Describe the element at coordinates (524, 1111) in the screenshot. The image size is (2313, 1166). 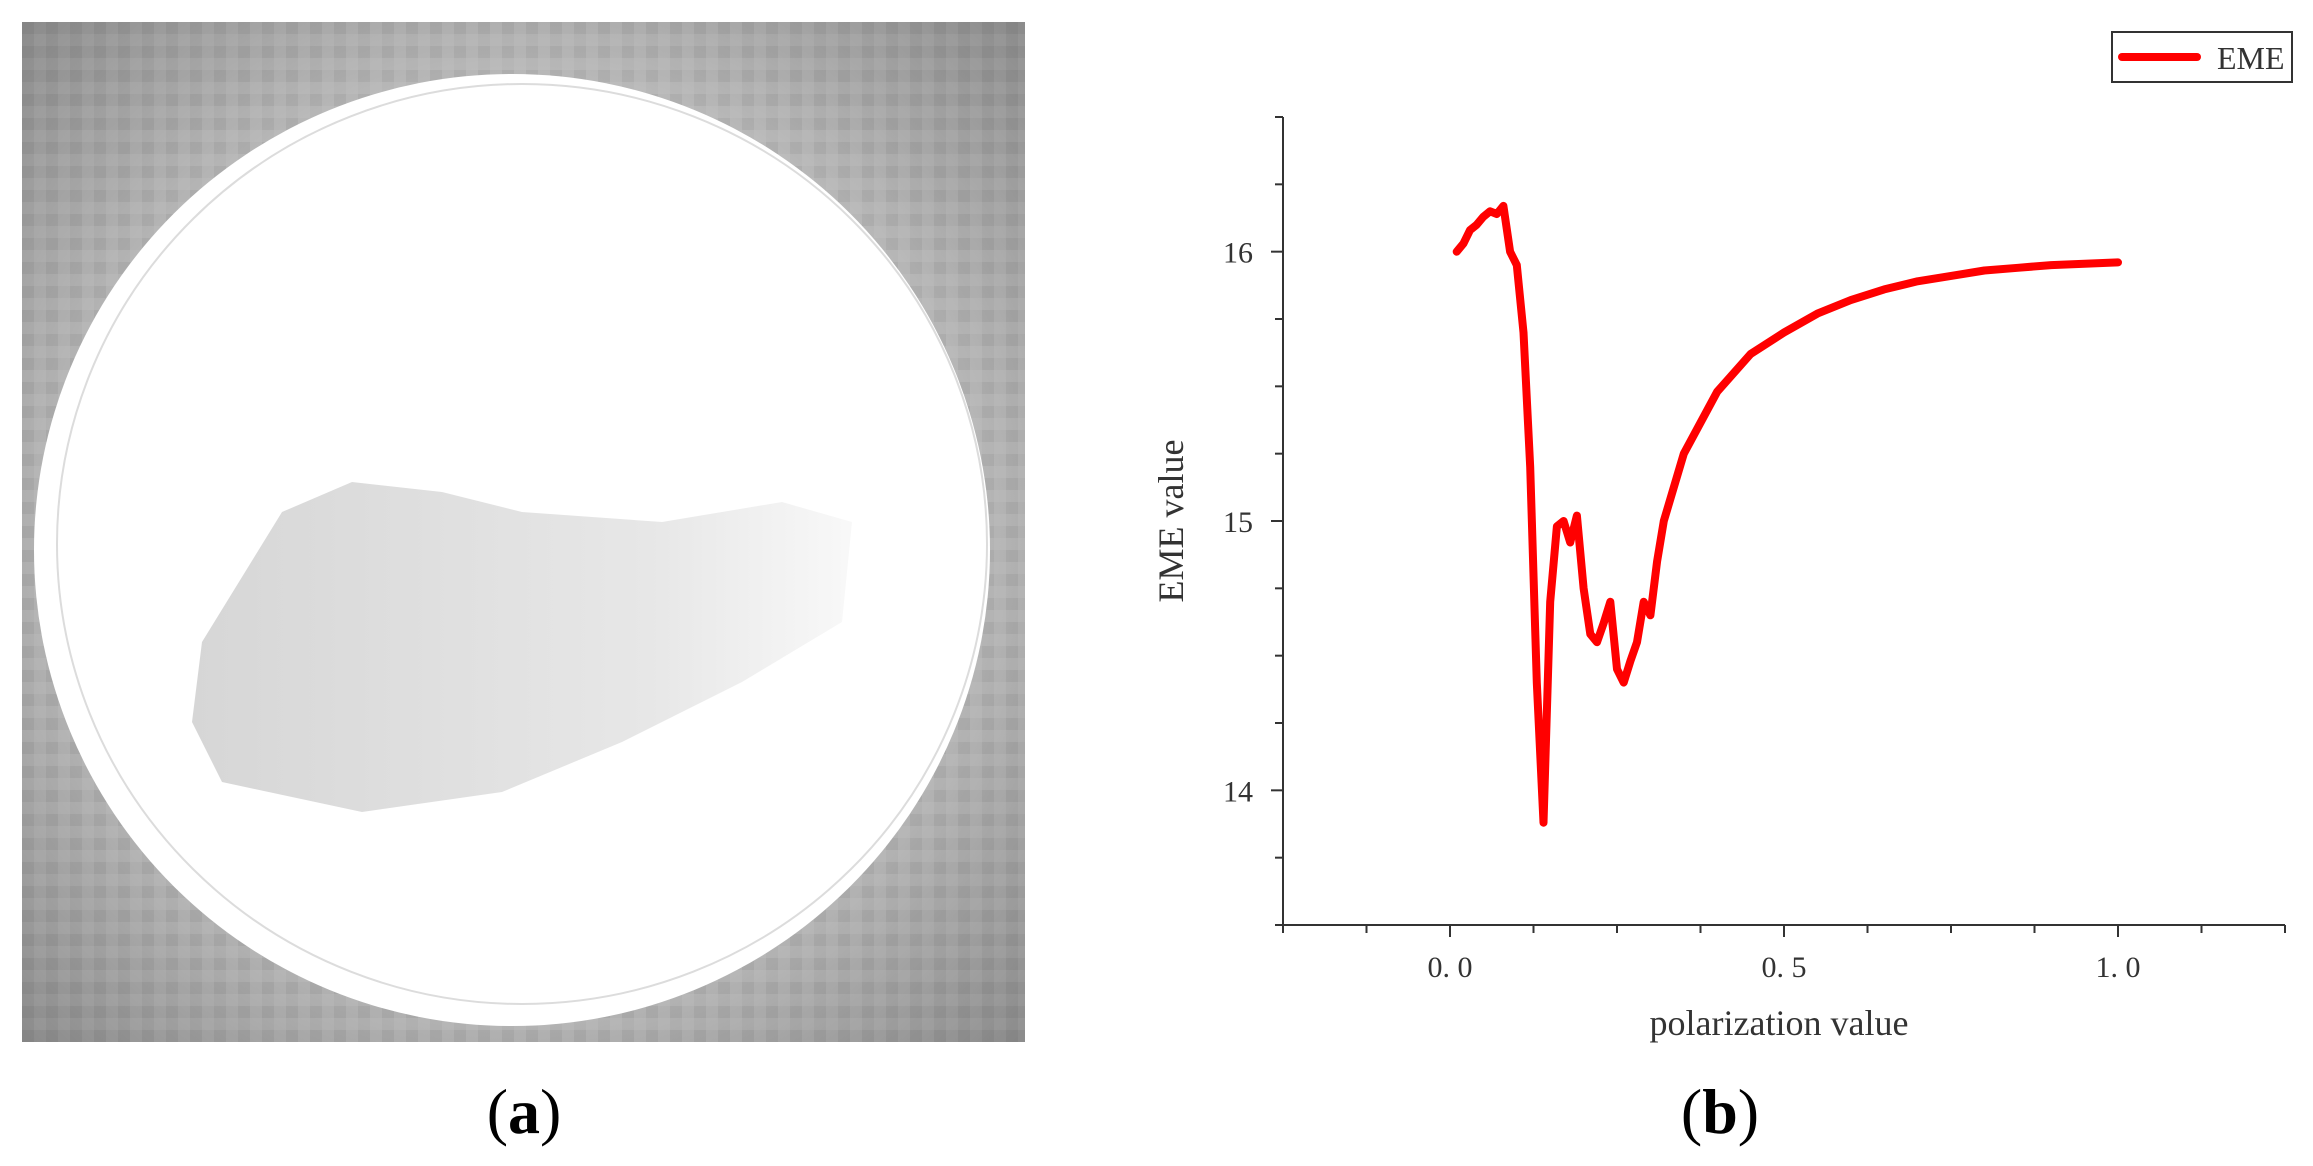
I see `caption-a: (a)` at that location.